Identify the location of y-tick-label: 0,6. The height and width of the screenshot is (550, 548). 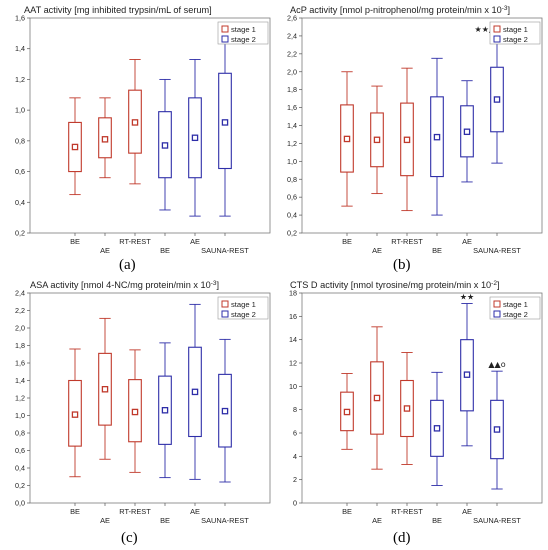
(20, 450).